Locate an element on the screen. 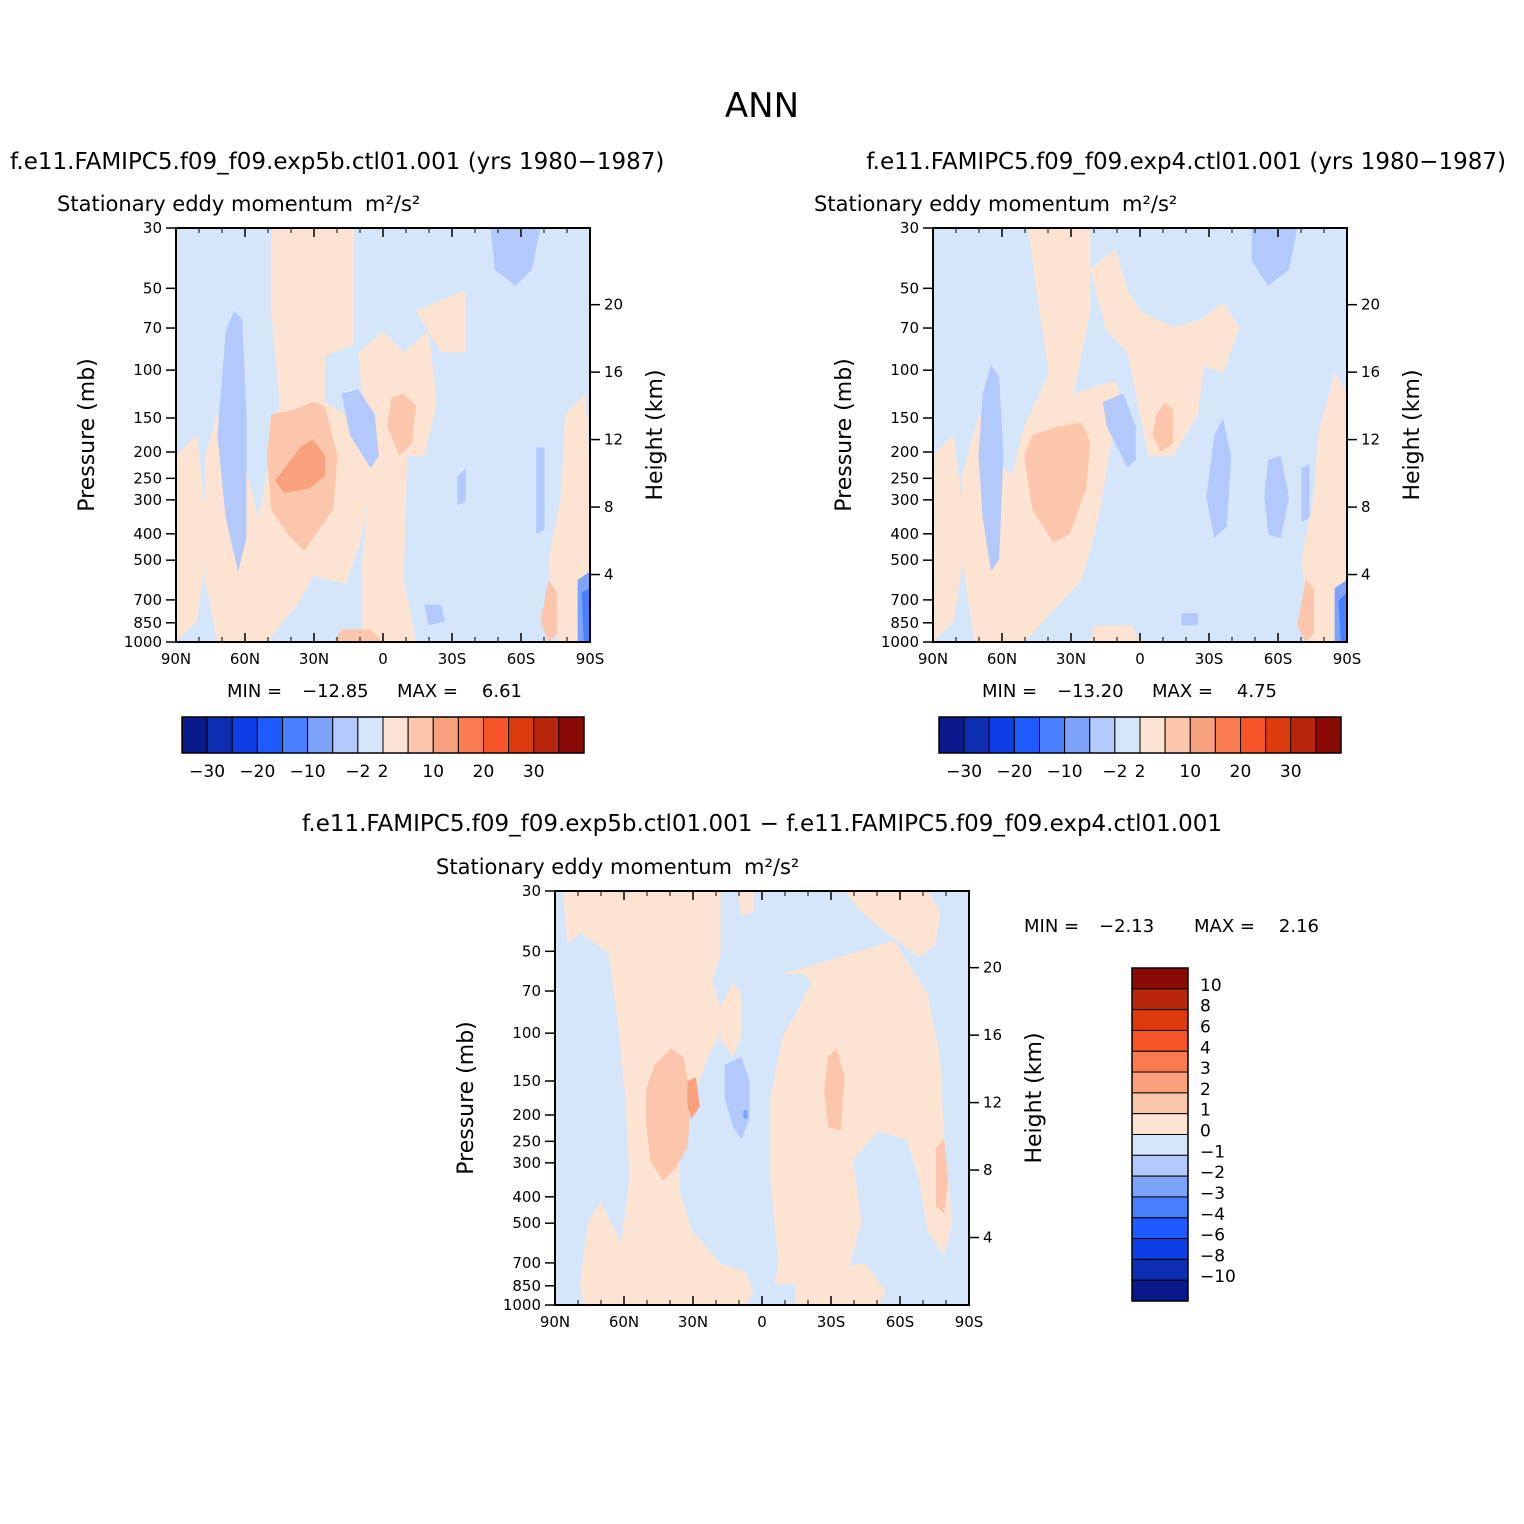 This screenshot has height=1524, width=1524. colorbar-label: 30 is located at coordinates (1291, 772).